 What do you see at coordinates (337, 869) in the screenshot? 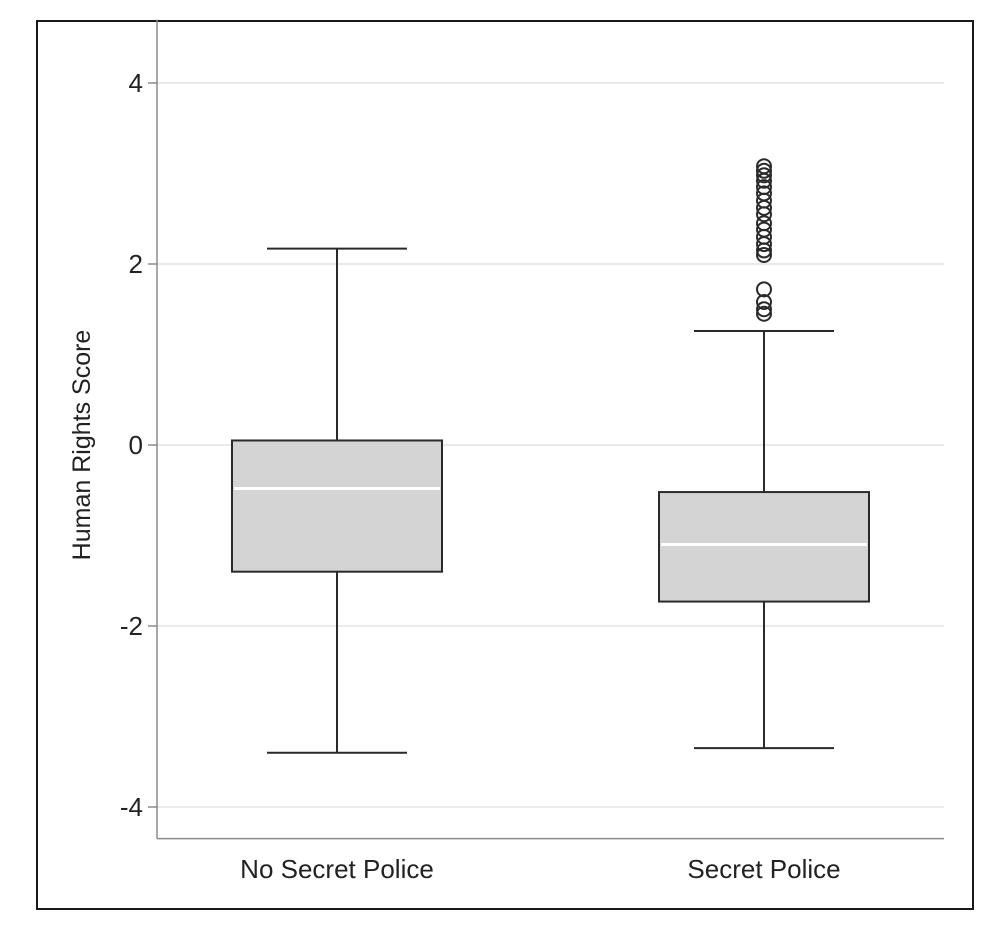
I see `x-tick-label: No Secret Police` at bounding box center [337, 869].